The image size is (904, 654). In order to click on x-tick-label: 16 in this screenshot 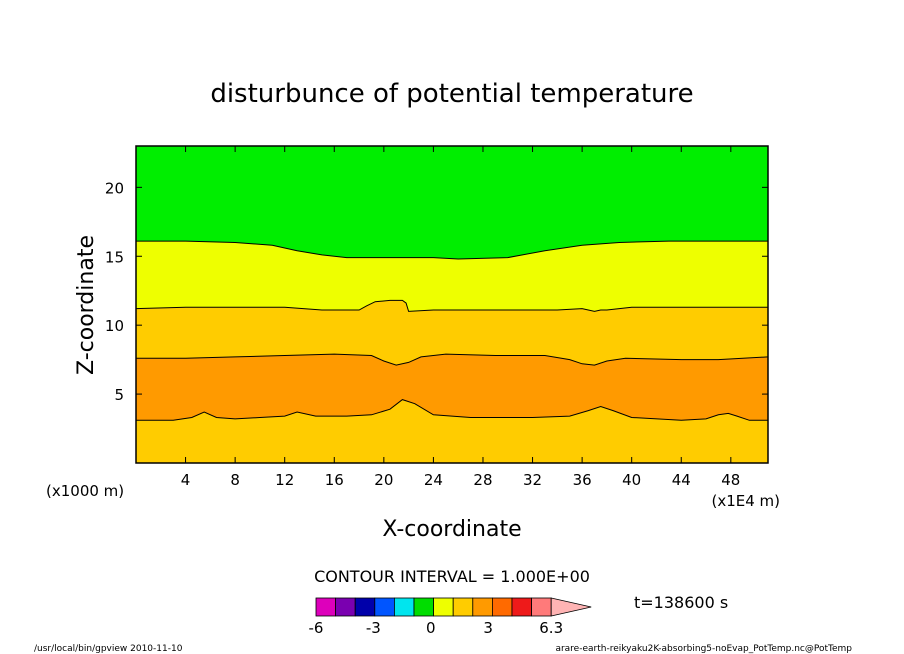, I will do `click(334, 480)`.